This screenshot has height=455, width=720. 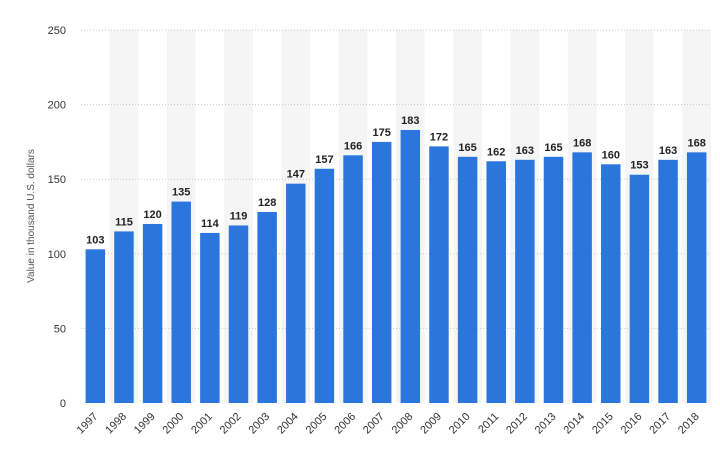 What do you see at coordinates (574, 424) in the screenshot?
I see `x-tick-label: 2014` at bounding box center [574, 424].